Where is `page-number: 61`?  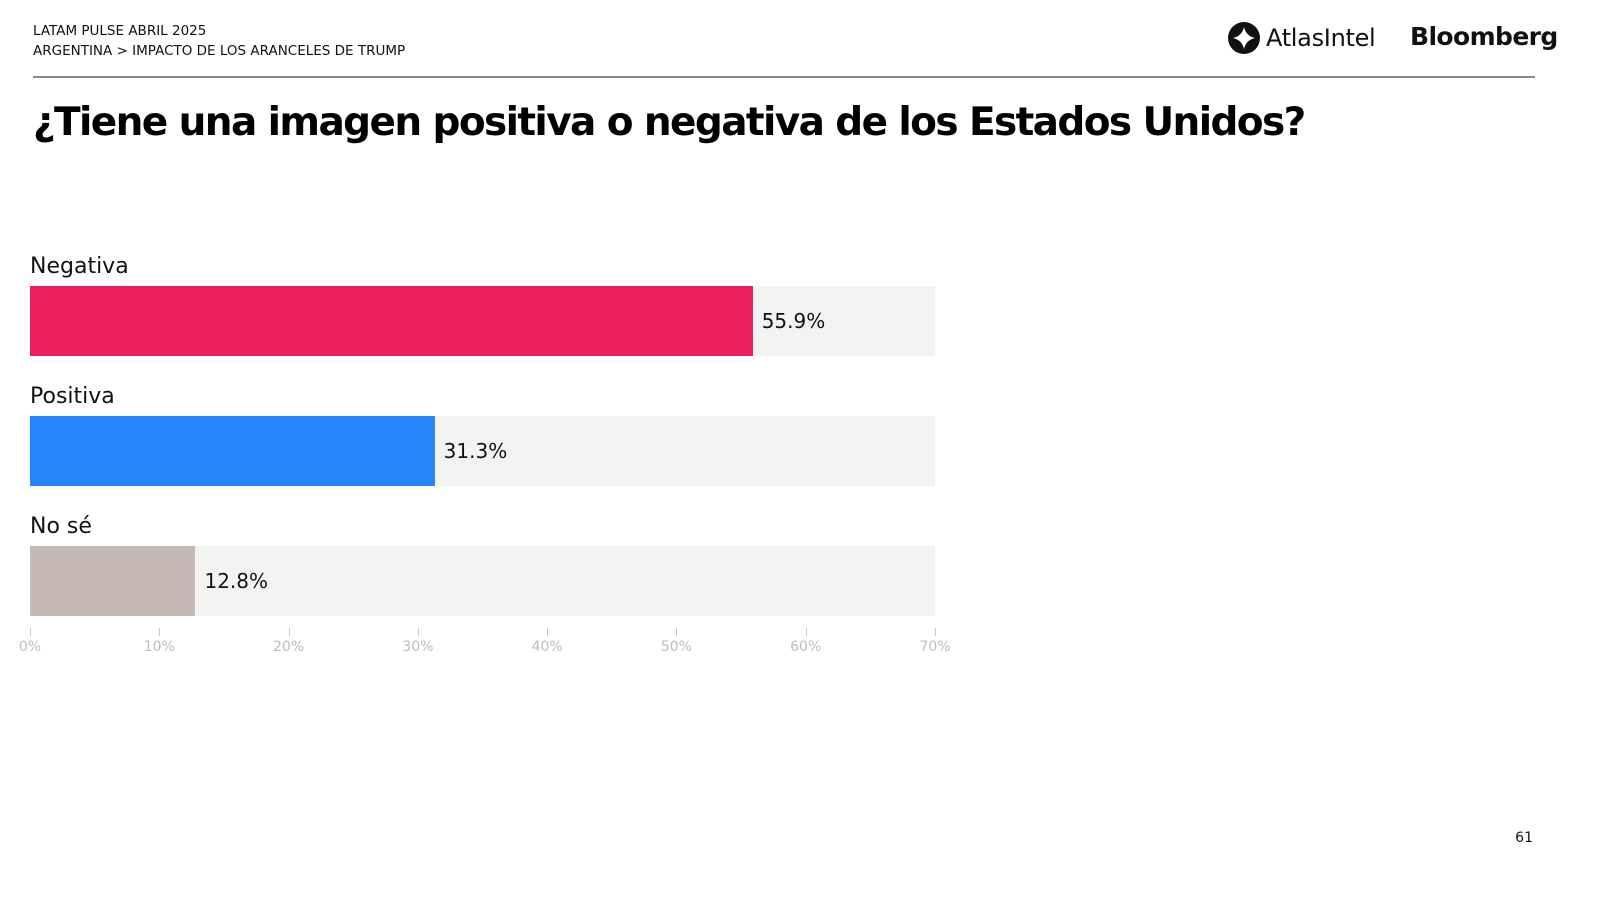 page-number: 61 is located at coordinates (1524, 838).